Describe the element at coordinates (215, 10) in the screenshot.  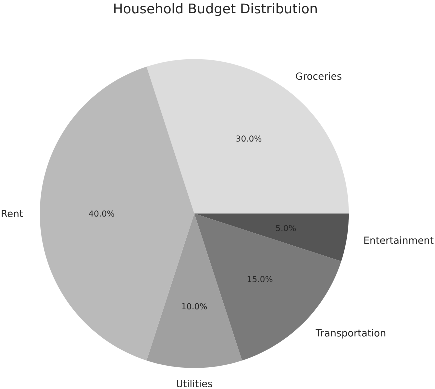
I see `chart-title: Household Budget Distribution` at that location.